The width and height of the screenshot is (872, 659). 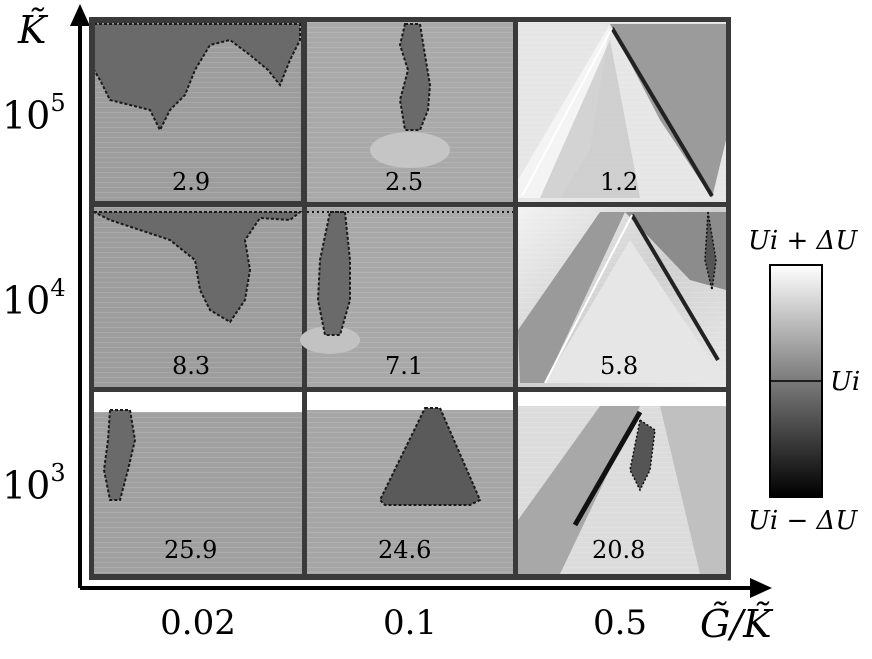 What do you see at coordinates (426, 588) in the screenshot?
I see `x-axis` at bounding box center [426, 588].